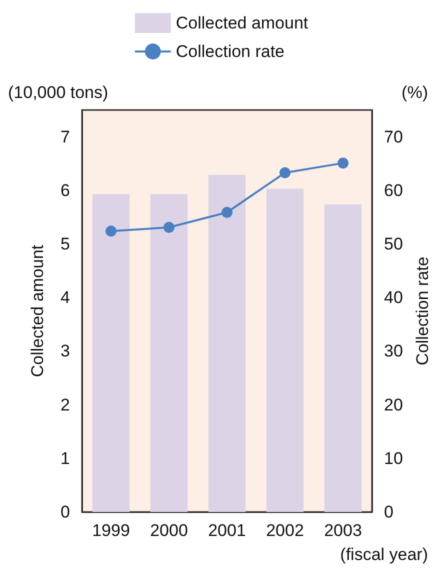 This screenshot has width=442, height=569. I want to click on y2-tick-label: 70, so click(393, 136).